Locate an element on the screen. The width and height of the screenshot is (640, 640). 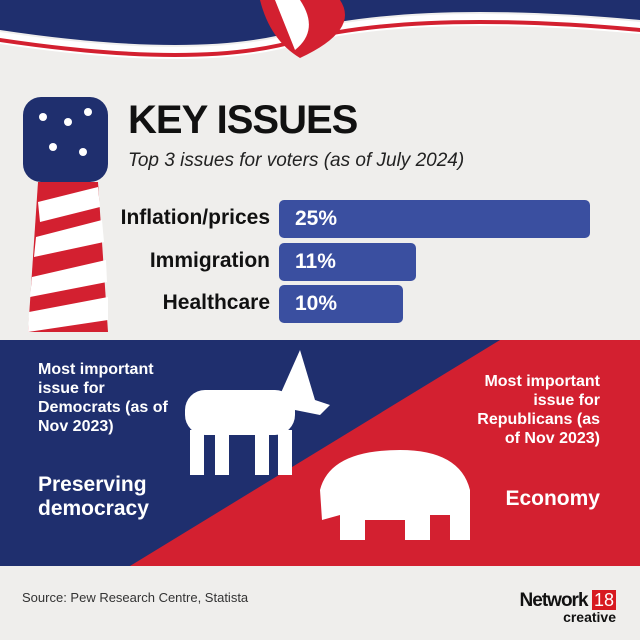
network18-logo: Network 18 creative is located at coordinates (567, 607).